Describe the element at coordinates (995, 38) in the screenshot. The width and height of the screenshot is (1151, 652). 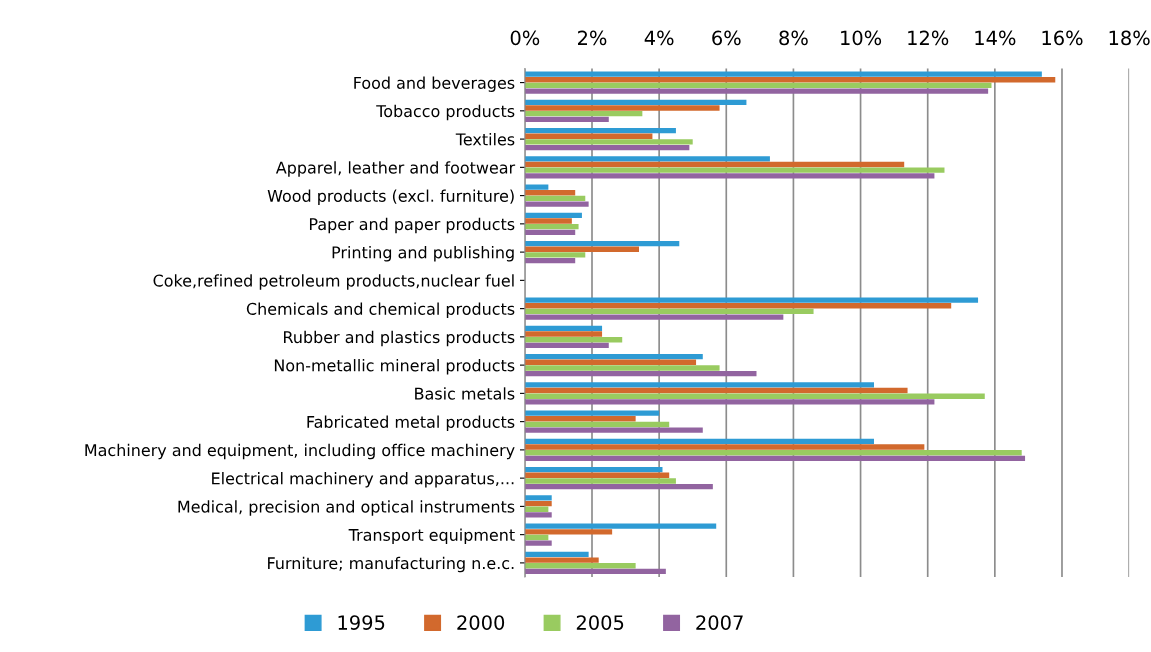
I see `x-tick-label: 14%` at that location.